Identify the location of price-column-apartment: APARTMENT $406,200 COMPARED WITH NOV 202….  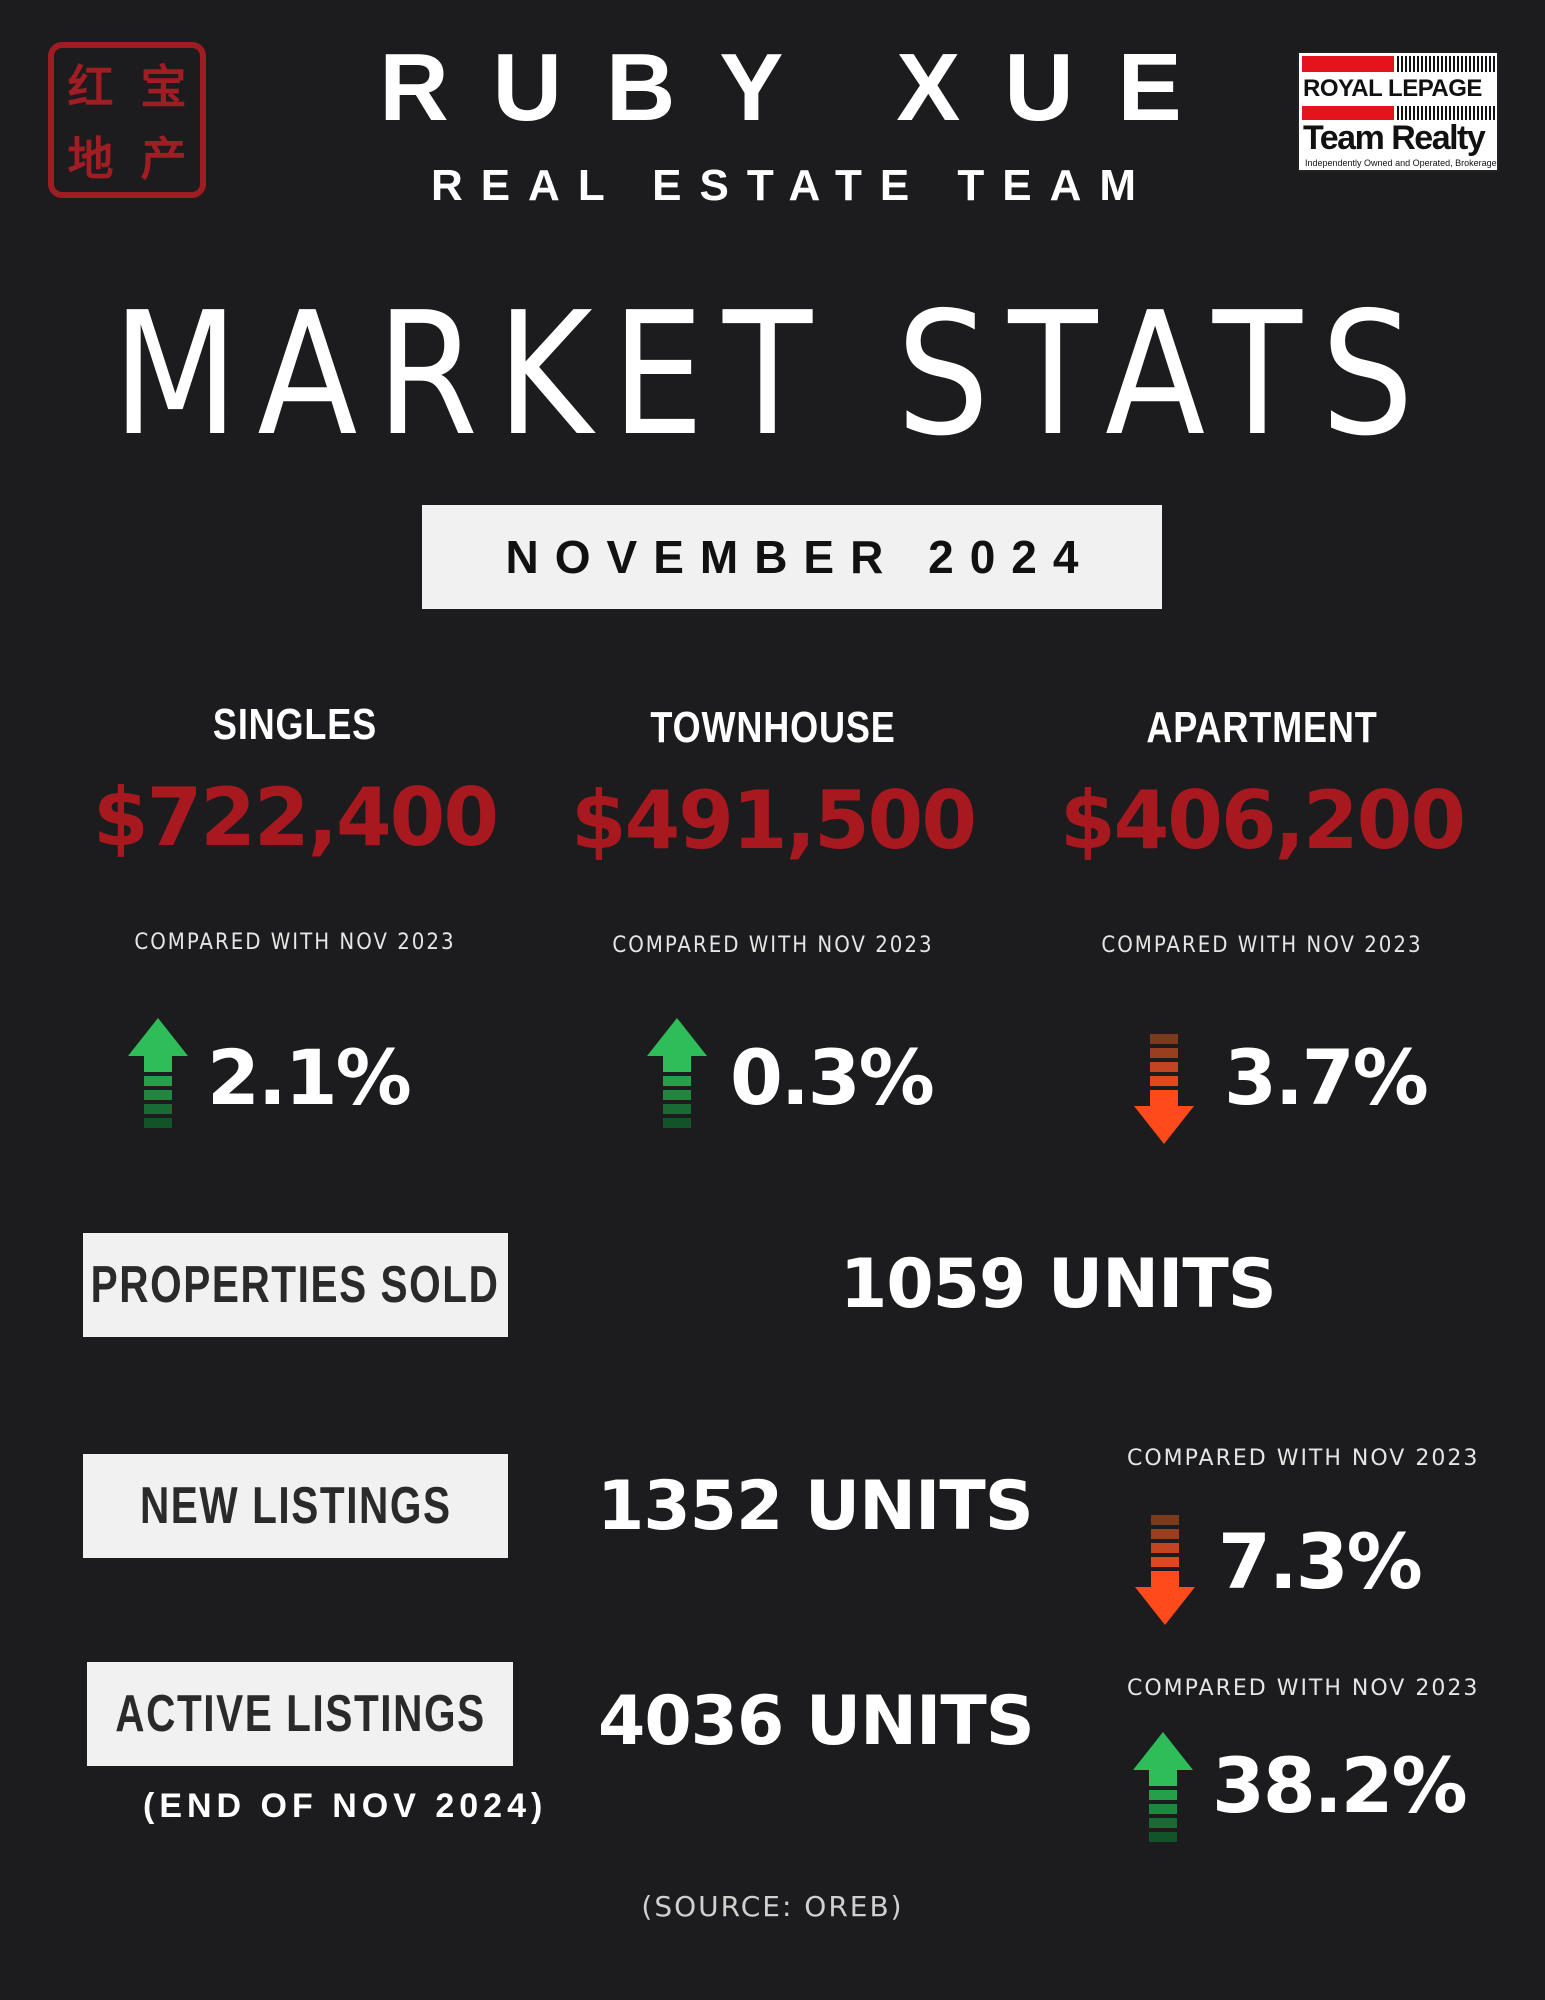
(1262, 830).